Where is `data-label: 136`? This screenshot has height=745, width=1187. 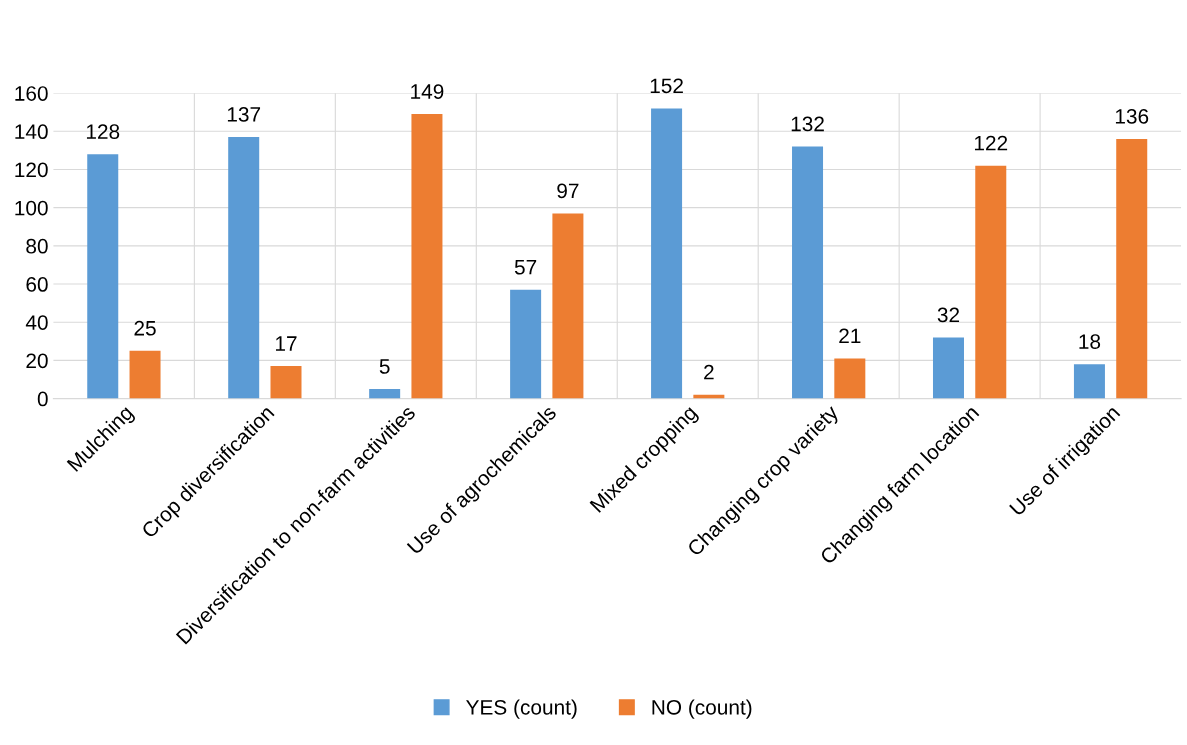 data-label: 136 is located at coordinates (1132, 116).